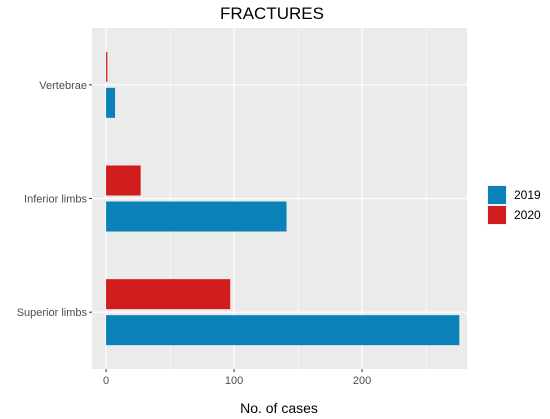 This screenshot has height=419, width=550. Describe the element at coordinates (362, 381) in the screenshot. I see `x-tick-label: 200` at that location.